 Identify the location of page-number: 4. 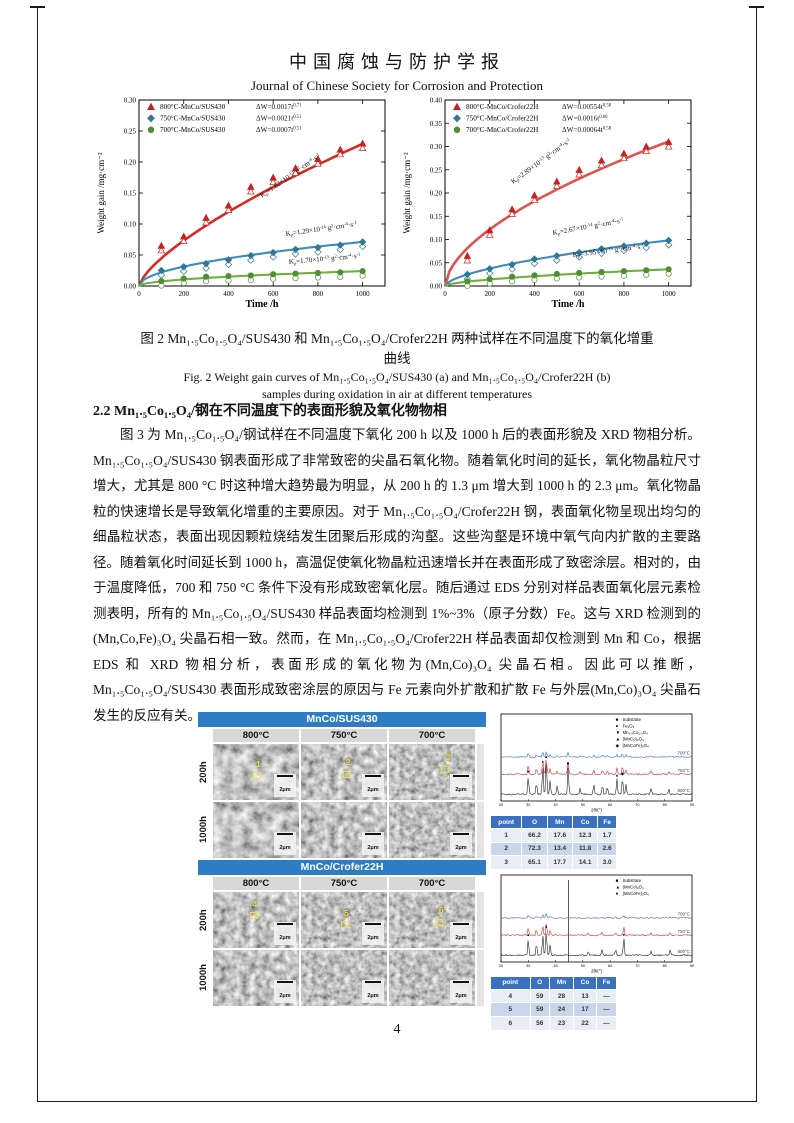
(397, 1029).